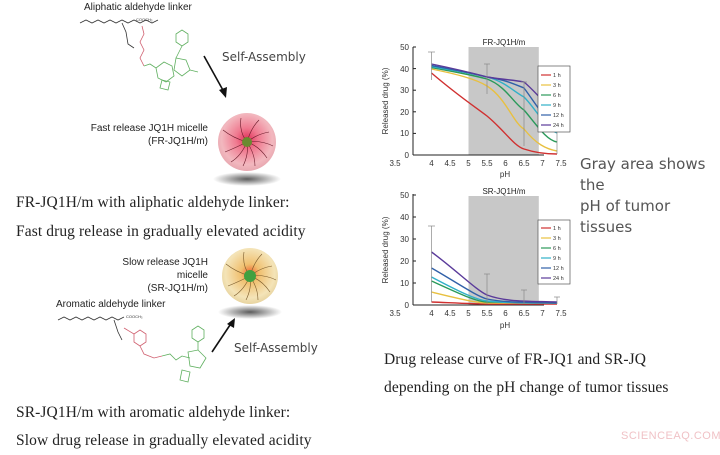  Describe the element at coordinates (670, 436) in the screenshot. I see `watermark: SCIENCEAQ.COM` at that location.